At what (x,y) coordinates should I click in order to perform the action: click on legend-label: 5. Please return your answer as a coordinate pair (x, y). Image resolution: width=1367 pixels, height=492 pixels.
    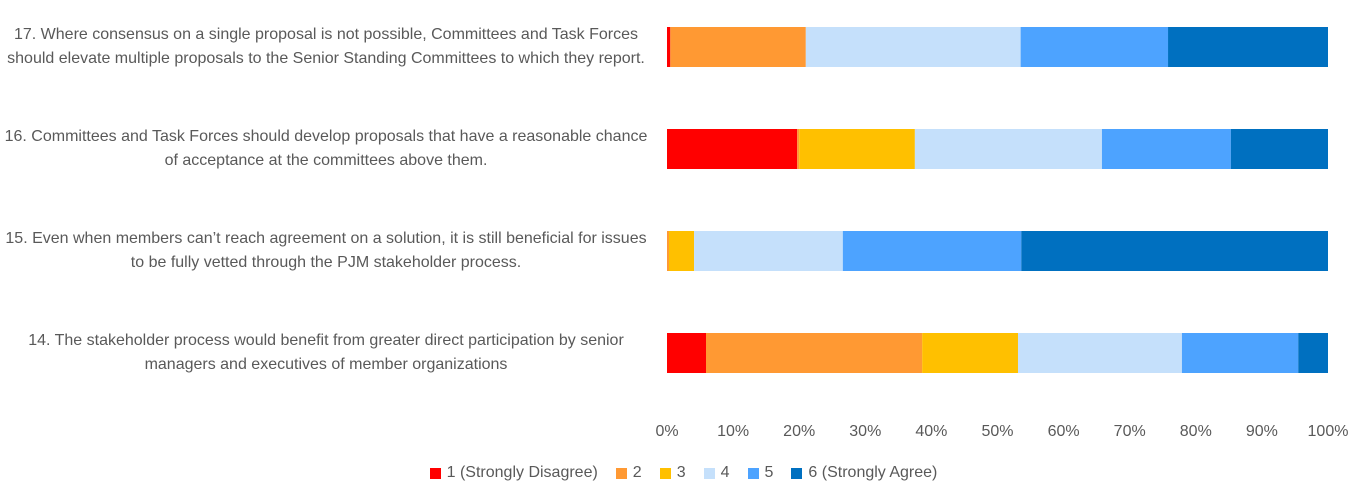
    Looking at the image, I should click on (769, 472).